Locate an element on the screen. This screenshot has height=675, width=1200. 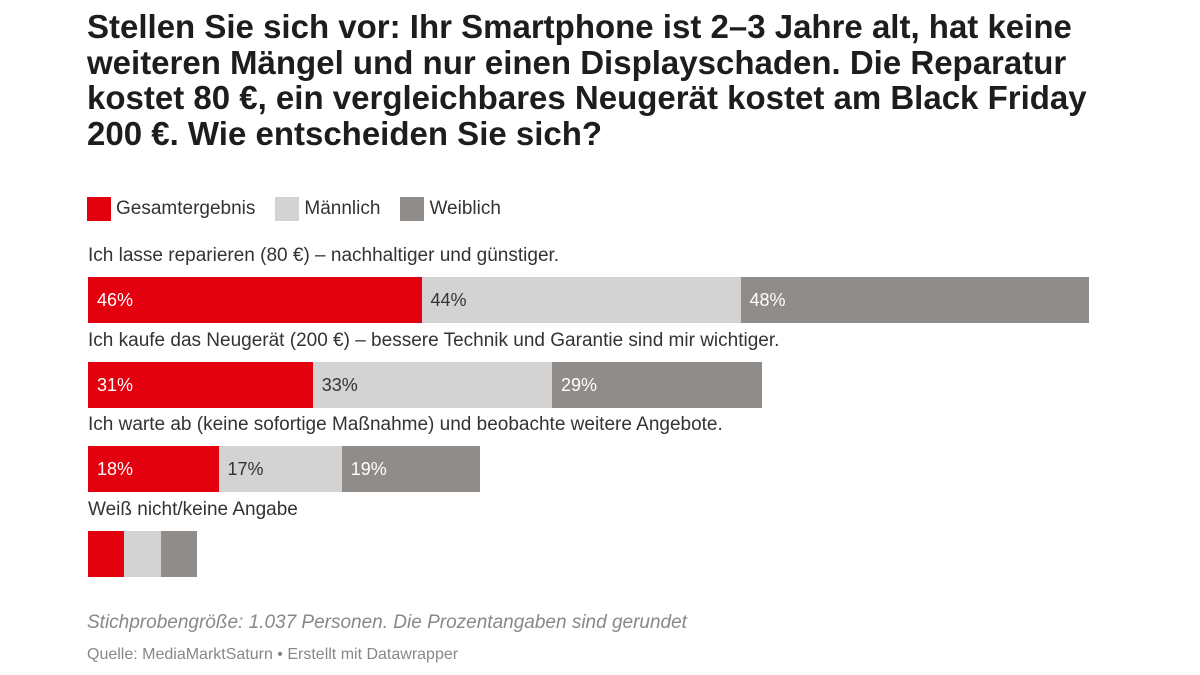
legend-swatch-weiblich is located at coordinates (412, 209).